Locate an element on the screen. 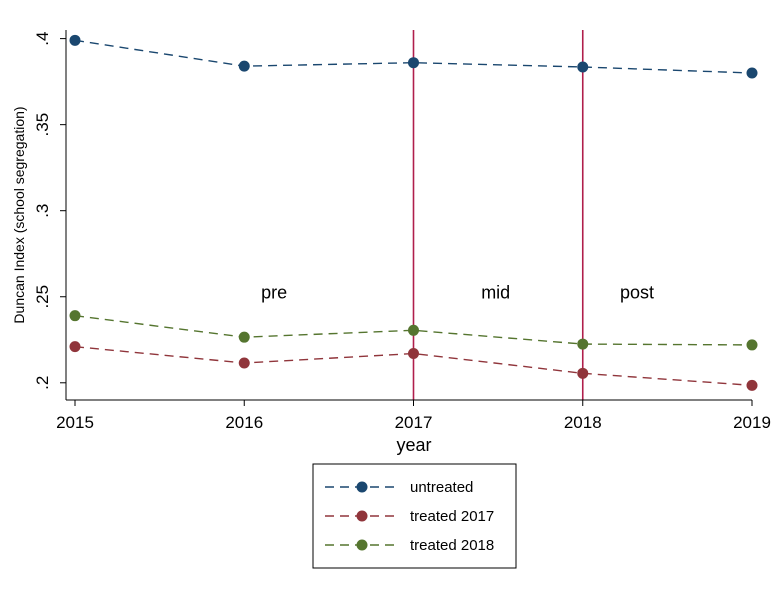  legend-label: treated 2017 is located at coordinates (452, 516).